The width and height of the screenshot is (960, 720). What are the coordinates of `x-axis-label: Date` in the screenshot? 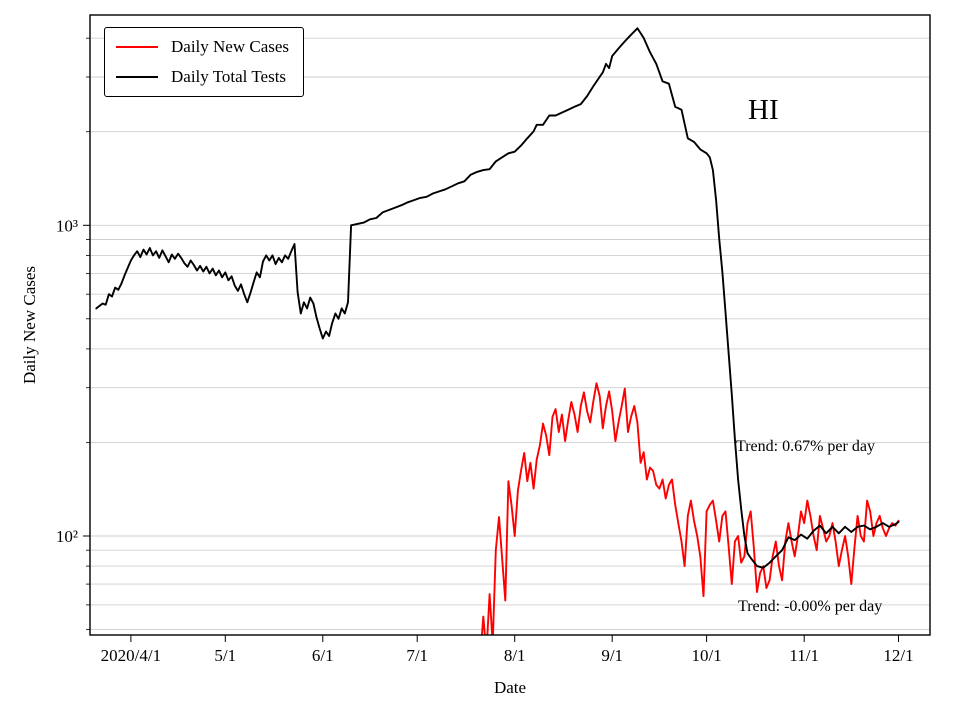 It's located at (510, 687).